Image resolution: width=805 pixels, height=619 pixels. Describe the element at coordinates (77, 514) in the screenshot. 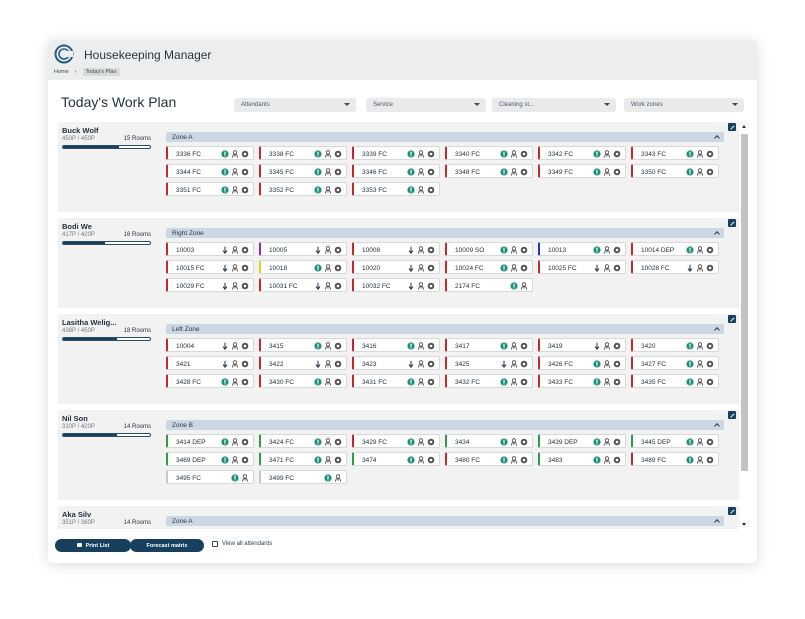

I see `attendant-name: Aka Silv` at that location.